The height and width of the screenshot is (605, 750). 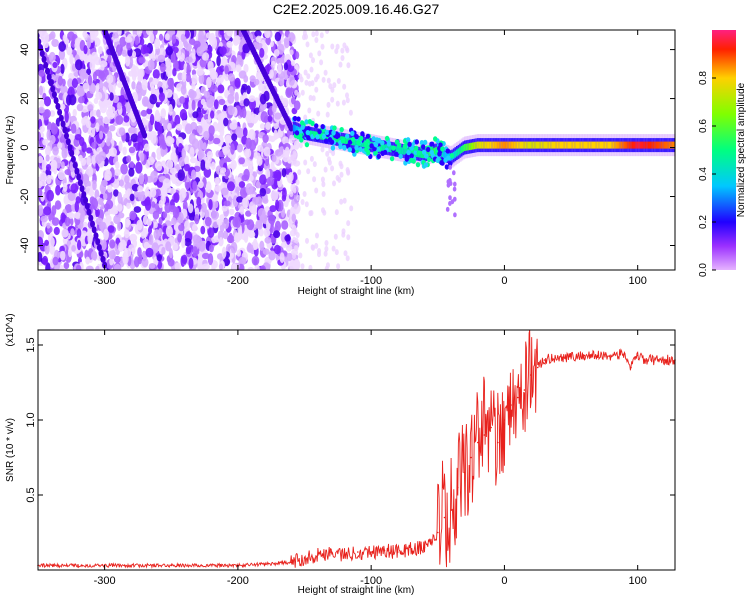 I want to click on colorbar-tick-label: 0.6, so click(x=703, y=126).